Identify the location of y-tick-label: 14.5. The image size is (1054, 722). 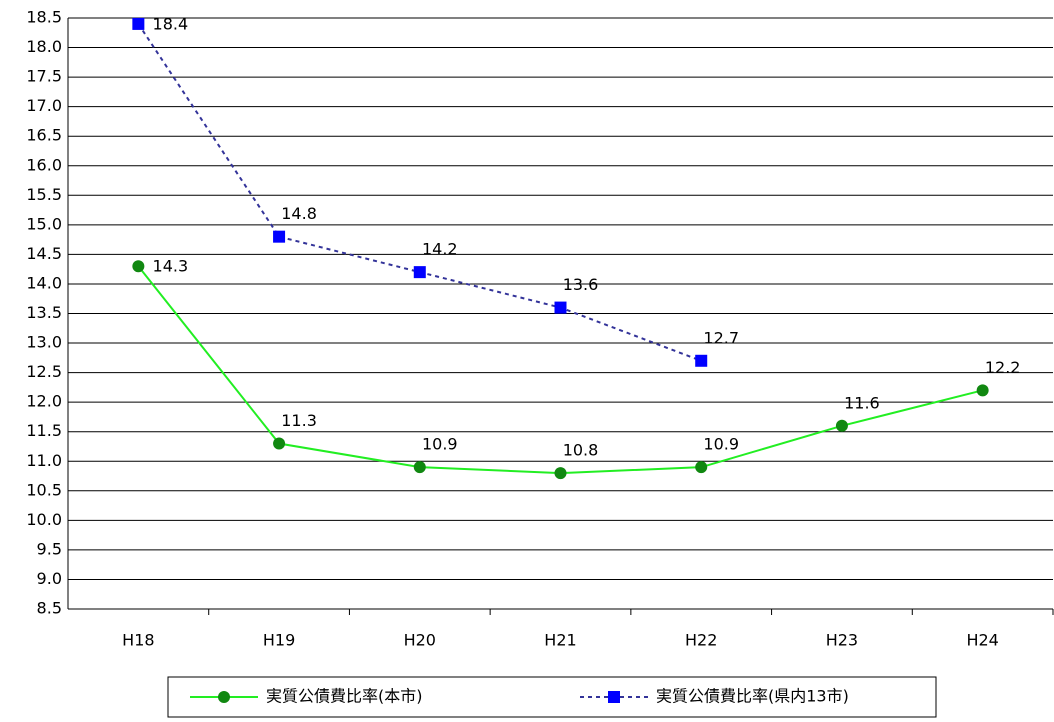
(44, 253).